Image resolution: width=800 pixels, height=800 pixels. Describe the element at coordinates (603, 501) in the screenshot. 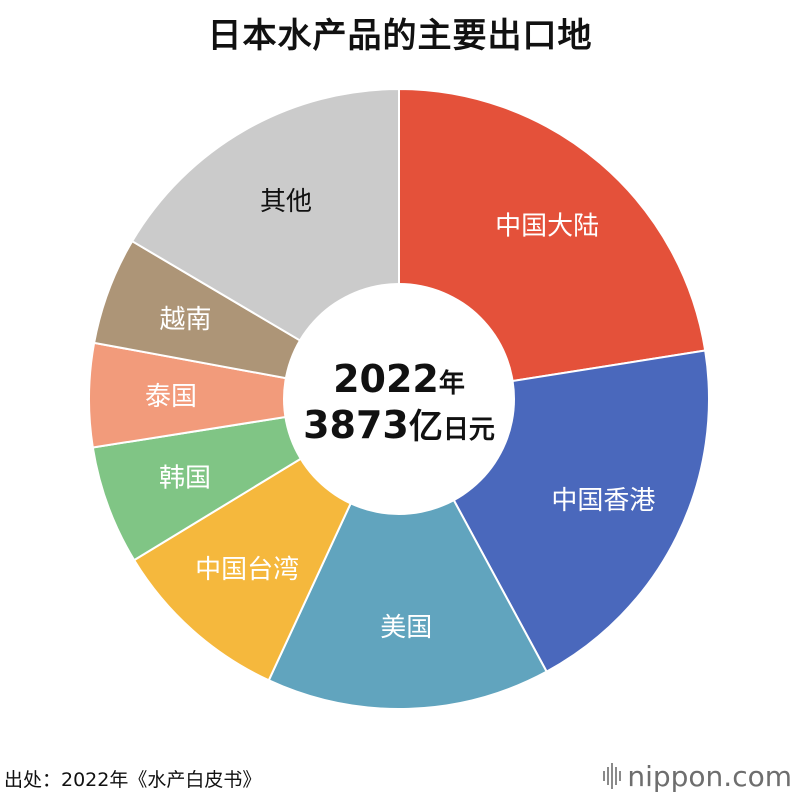

I see `slice-label-2: 中国香港` at that location.